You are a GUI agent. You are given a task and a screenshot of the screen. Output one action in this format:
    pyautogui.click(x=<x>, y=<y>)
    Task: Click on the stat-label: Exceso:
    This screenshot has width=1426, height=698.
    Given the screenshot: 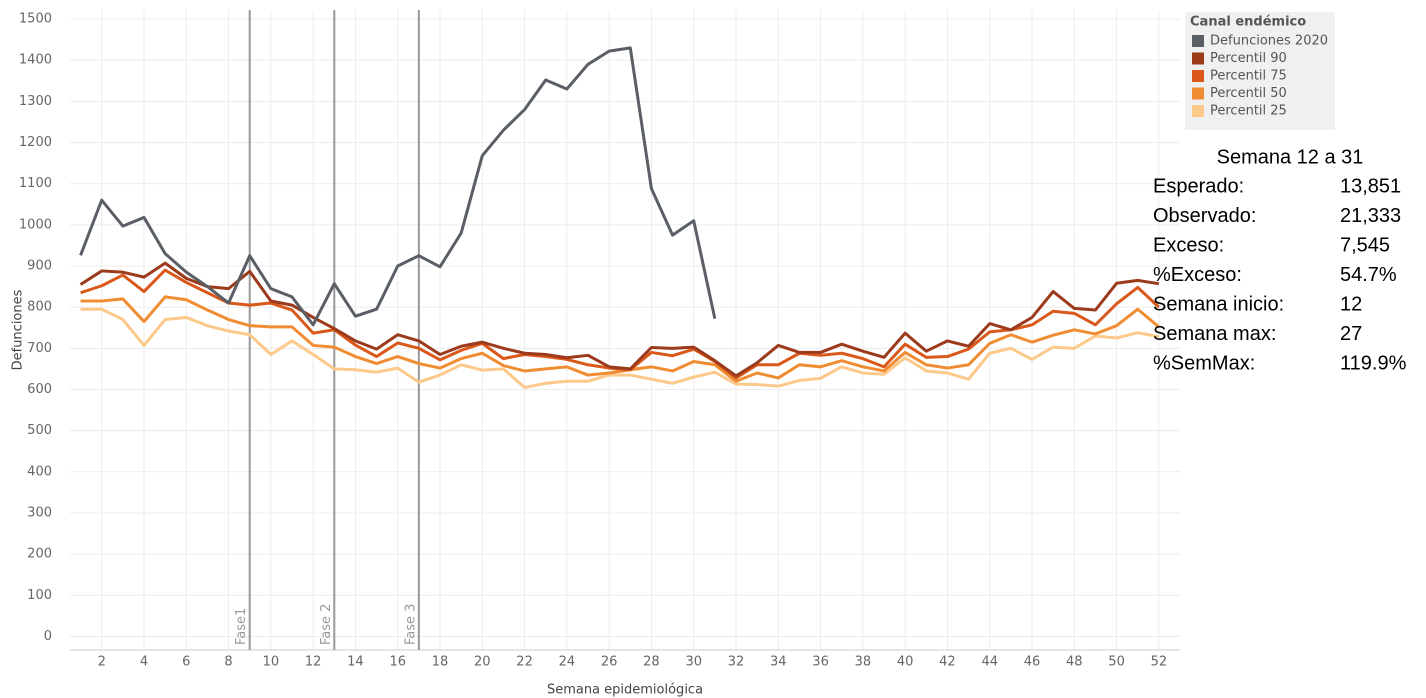 What is the action you would take?
    pyautogui.click(x=1188, y=245)
    